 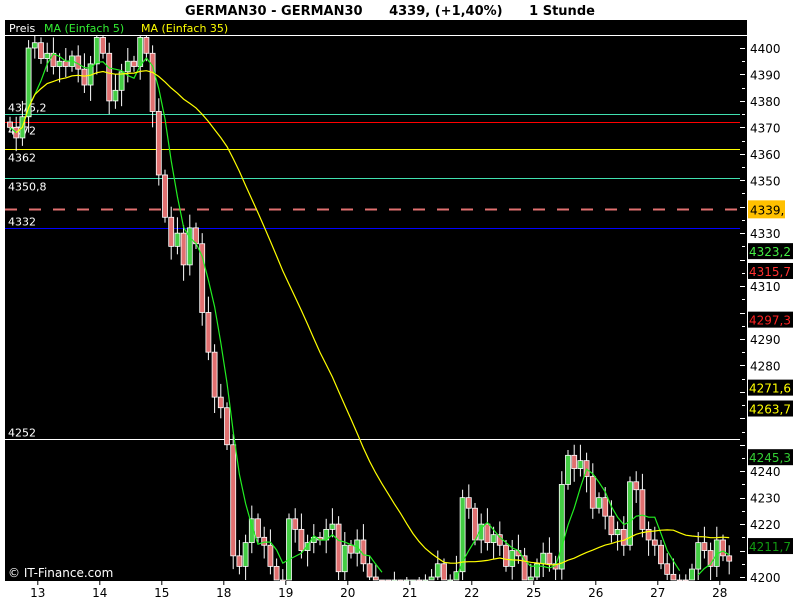 I want to click on price-marker-label: 4323,2, so click(x=770, y=252).